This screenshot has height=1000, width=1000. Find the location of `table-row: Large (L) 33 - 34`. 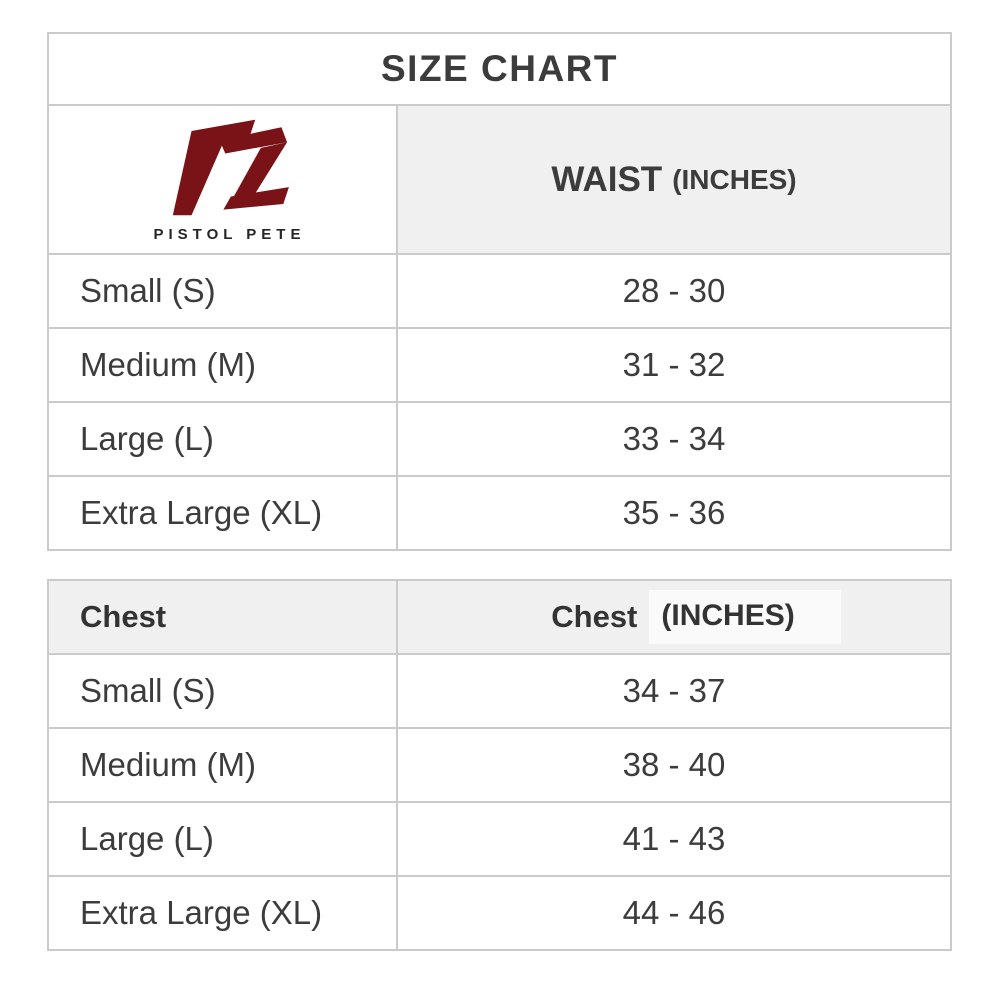

table-row: Large (L) 33 - 34 is located at coordinates (499, 438).